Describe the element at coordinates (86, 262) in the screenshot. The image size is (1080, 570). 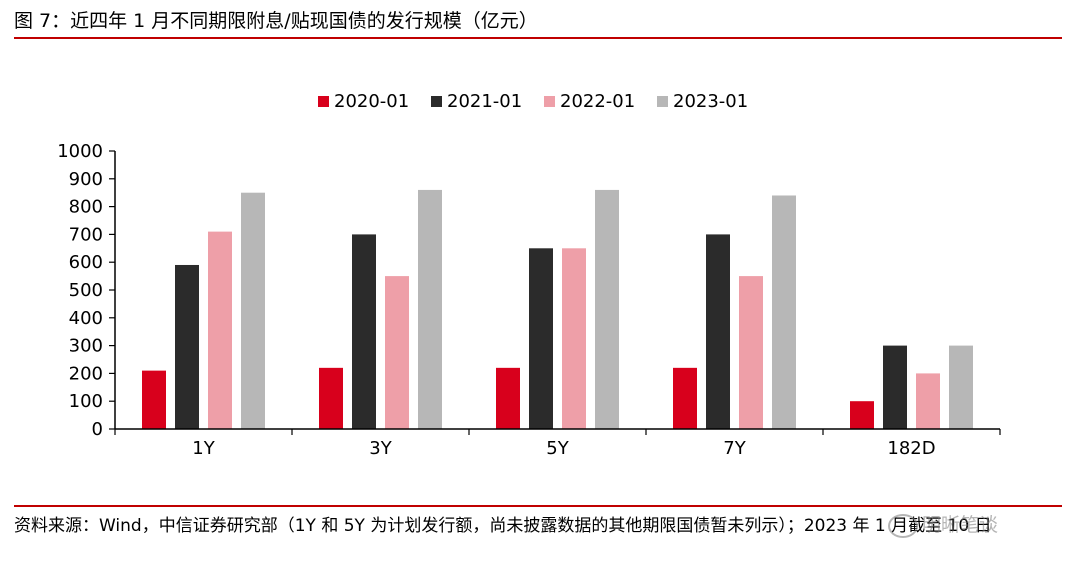
I see `y-tick-label: 600` at that location.